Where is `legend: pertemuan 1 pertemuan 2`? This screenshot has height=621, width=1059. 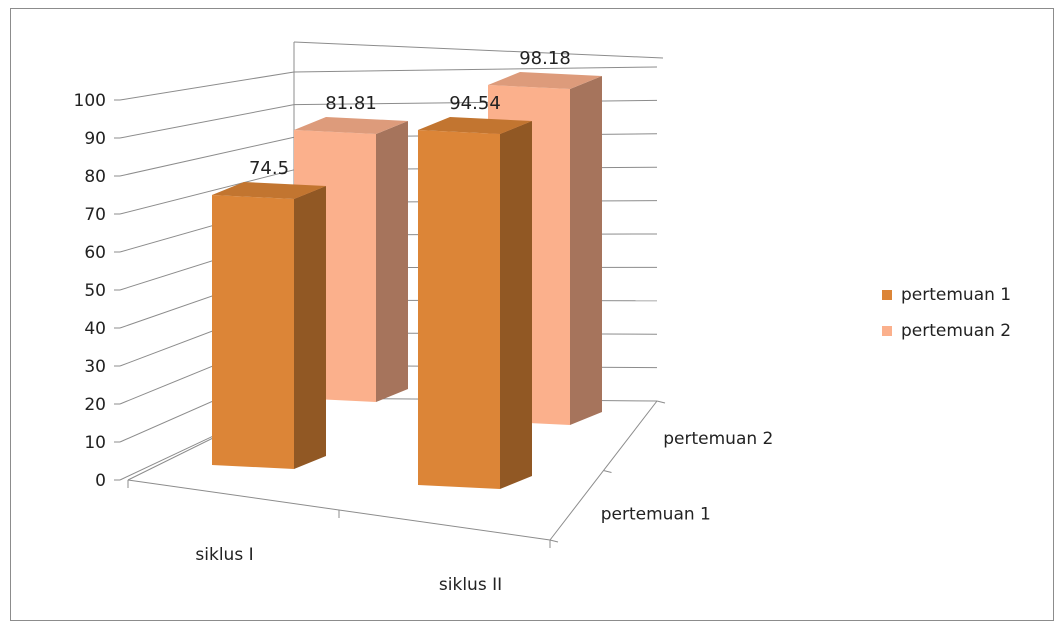 legend: pertemuan 1 pertemuan 2 is located at coordinates (946, 319).